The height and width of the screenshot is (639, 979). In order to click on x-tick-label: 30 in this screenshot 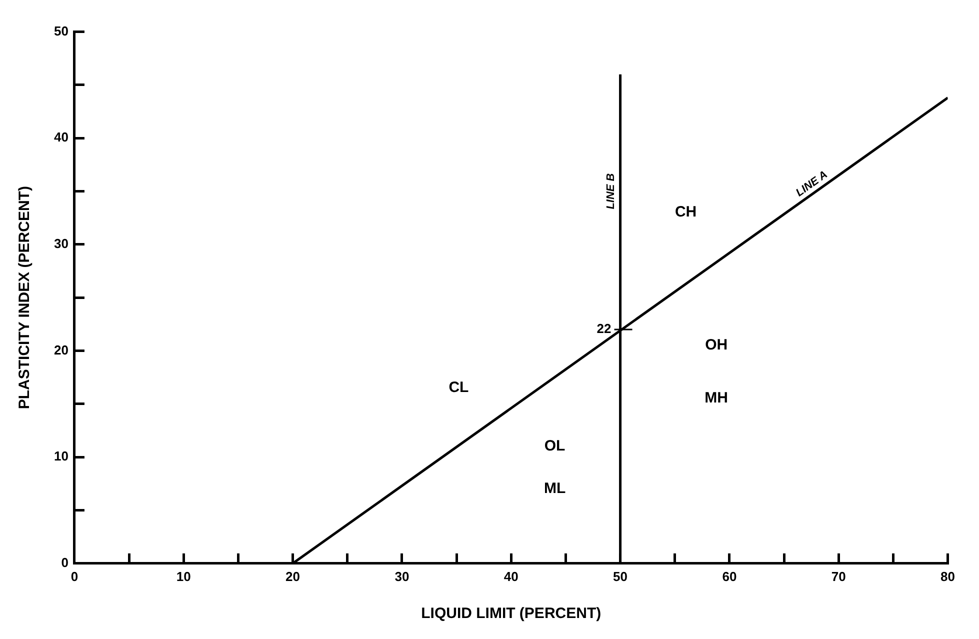, I will do `click(402, 576)`.